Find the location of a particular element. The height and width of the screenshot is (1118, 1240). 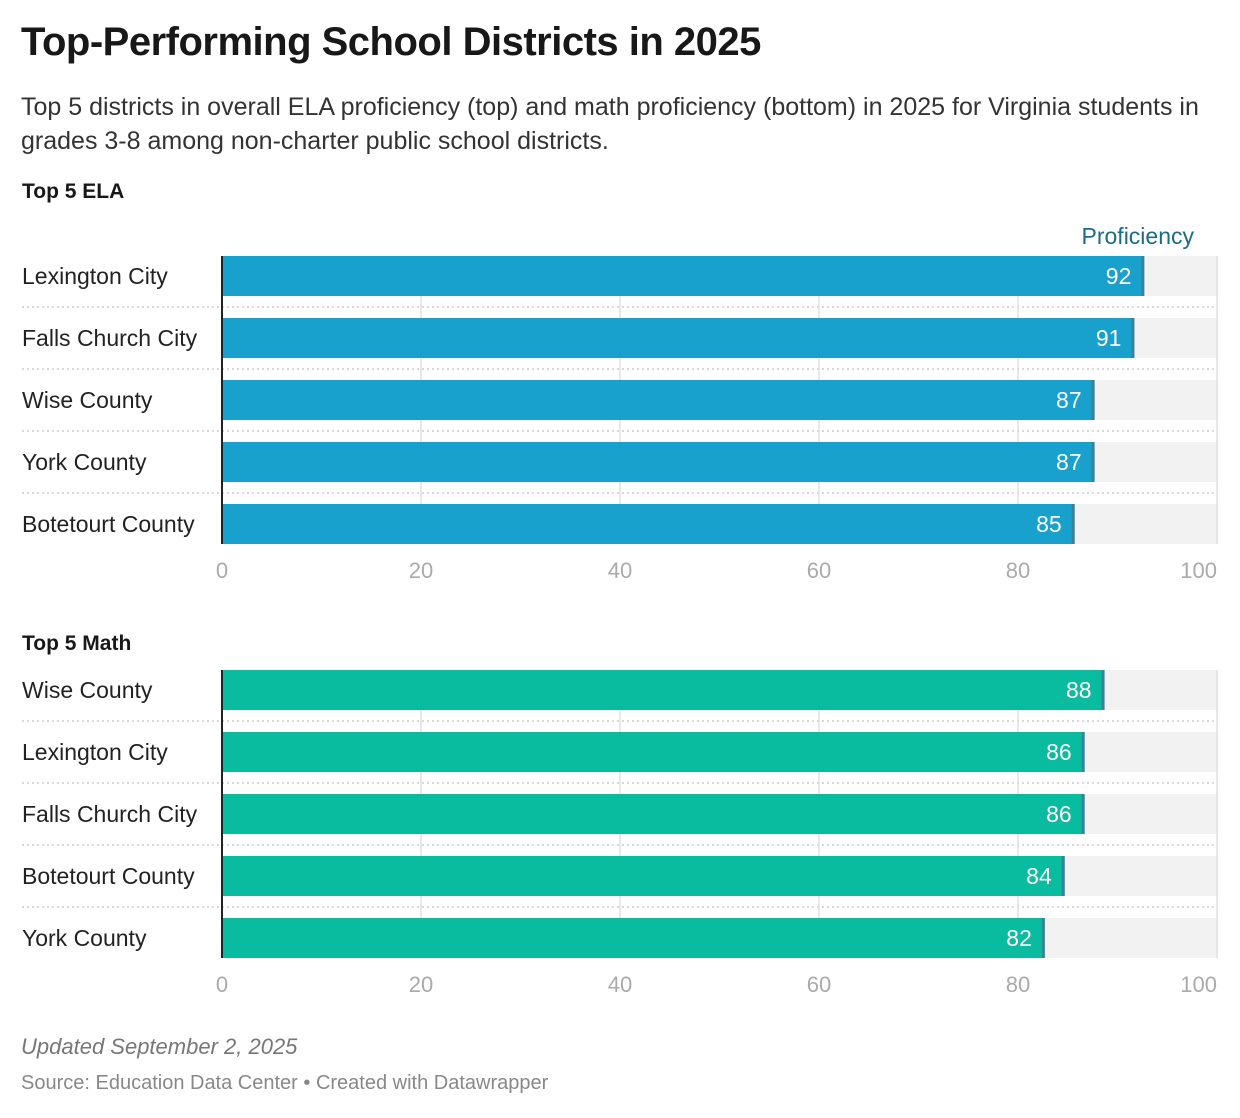

column-label: Proficiency is located at coordinates (1138, 236).